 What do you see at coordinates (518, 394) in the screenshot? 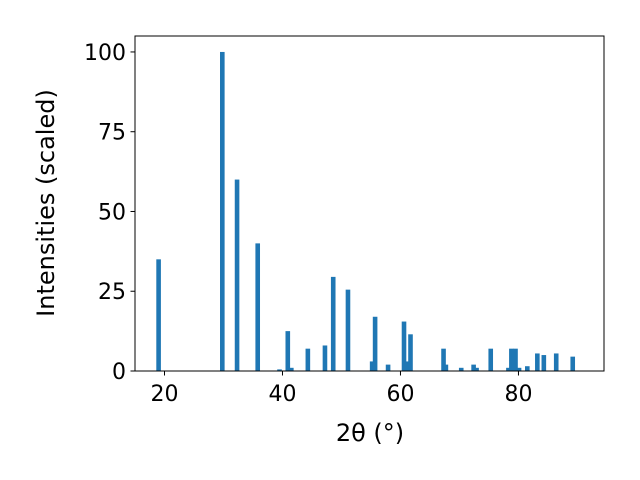
I see `x-tick-label: 80` at bounding box center [518, 394].